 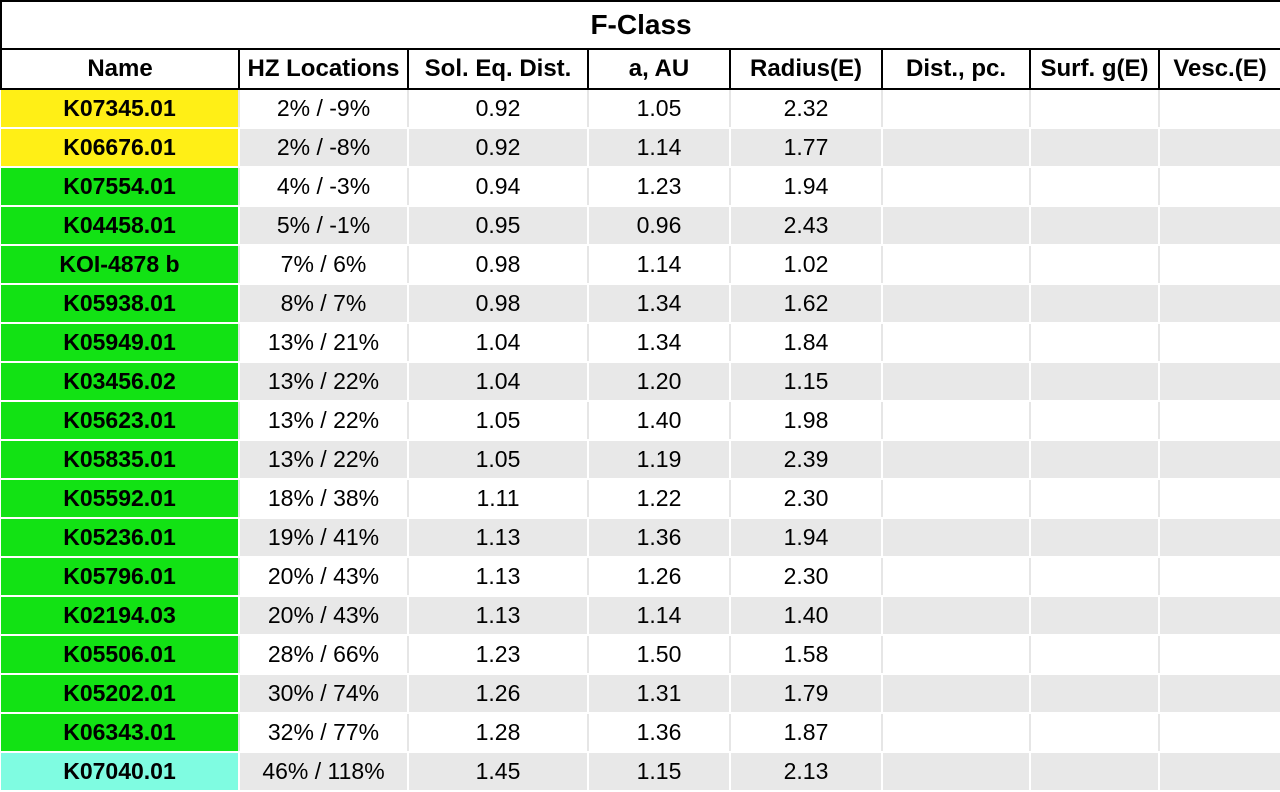 I want to click on name-cell: K03456.02, so click(x=120, y=382).